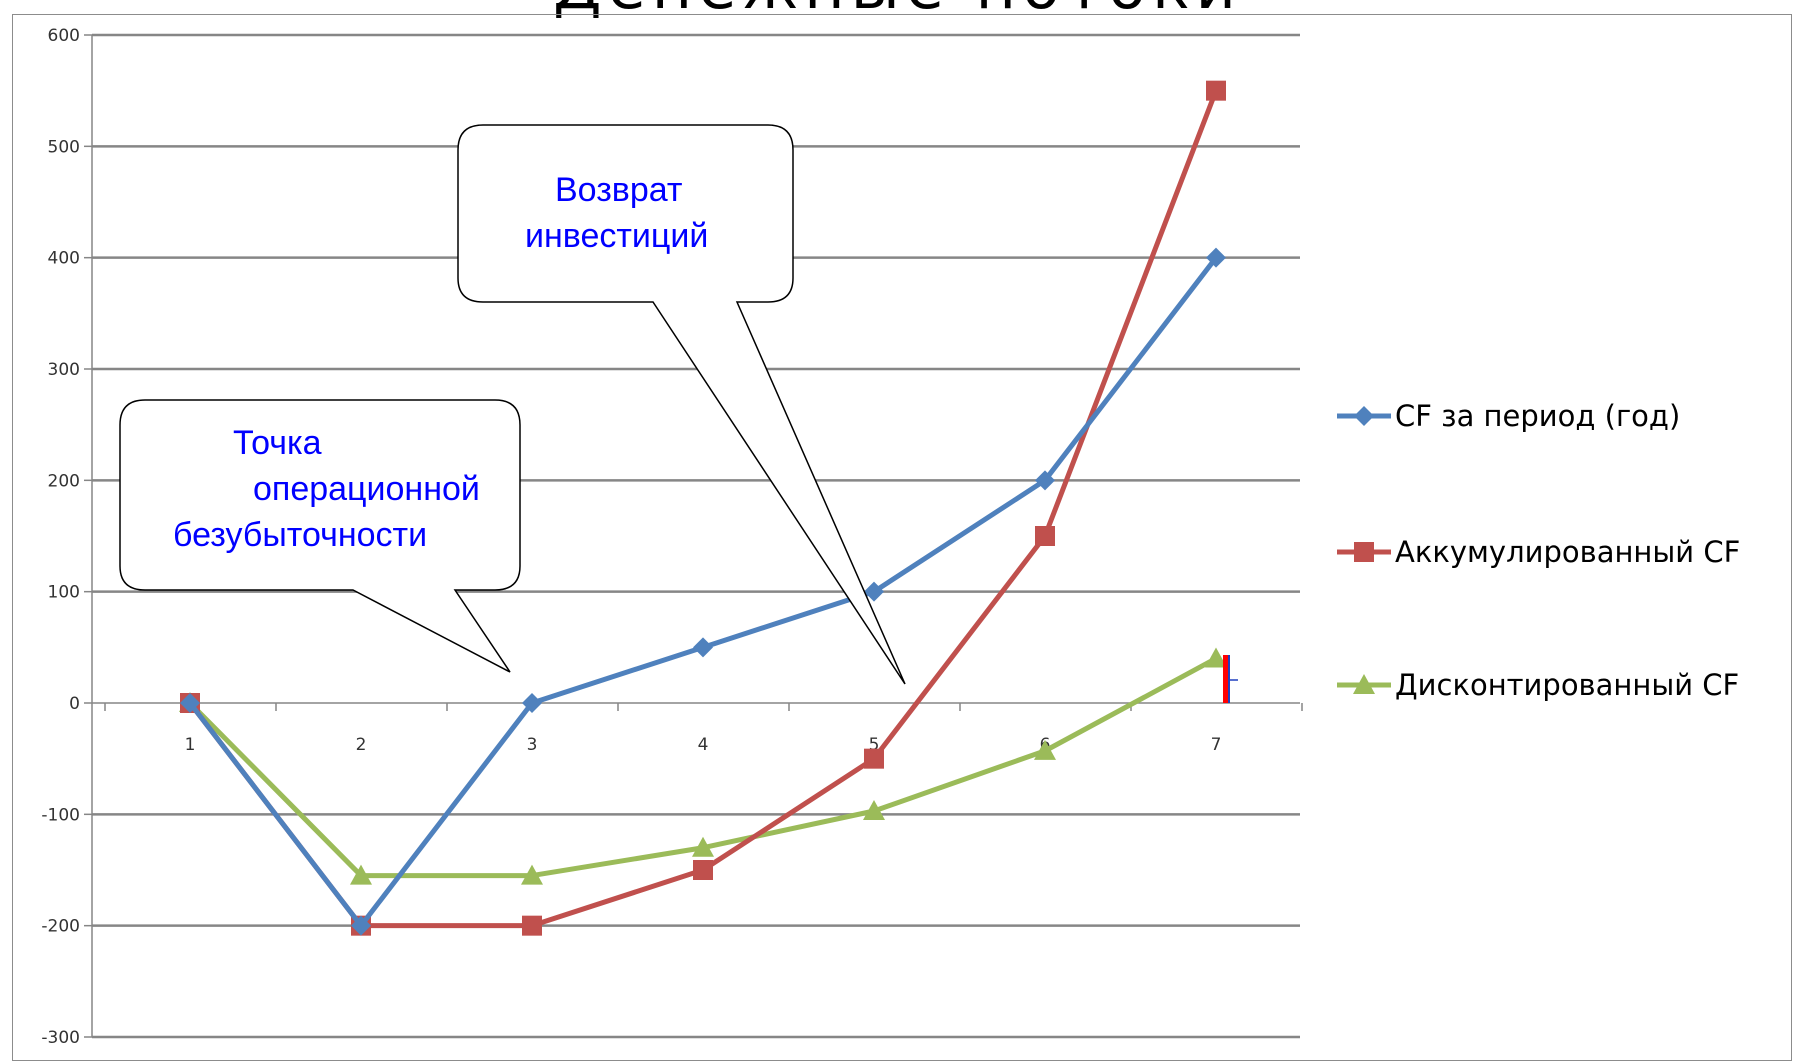 Image resolution: width=1795 pixels, height=1063 pixels. Describe the element at coordinates (1568, 552) in the screenshot. I see `legend-label: Аккумулированный CF` at that location.